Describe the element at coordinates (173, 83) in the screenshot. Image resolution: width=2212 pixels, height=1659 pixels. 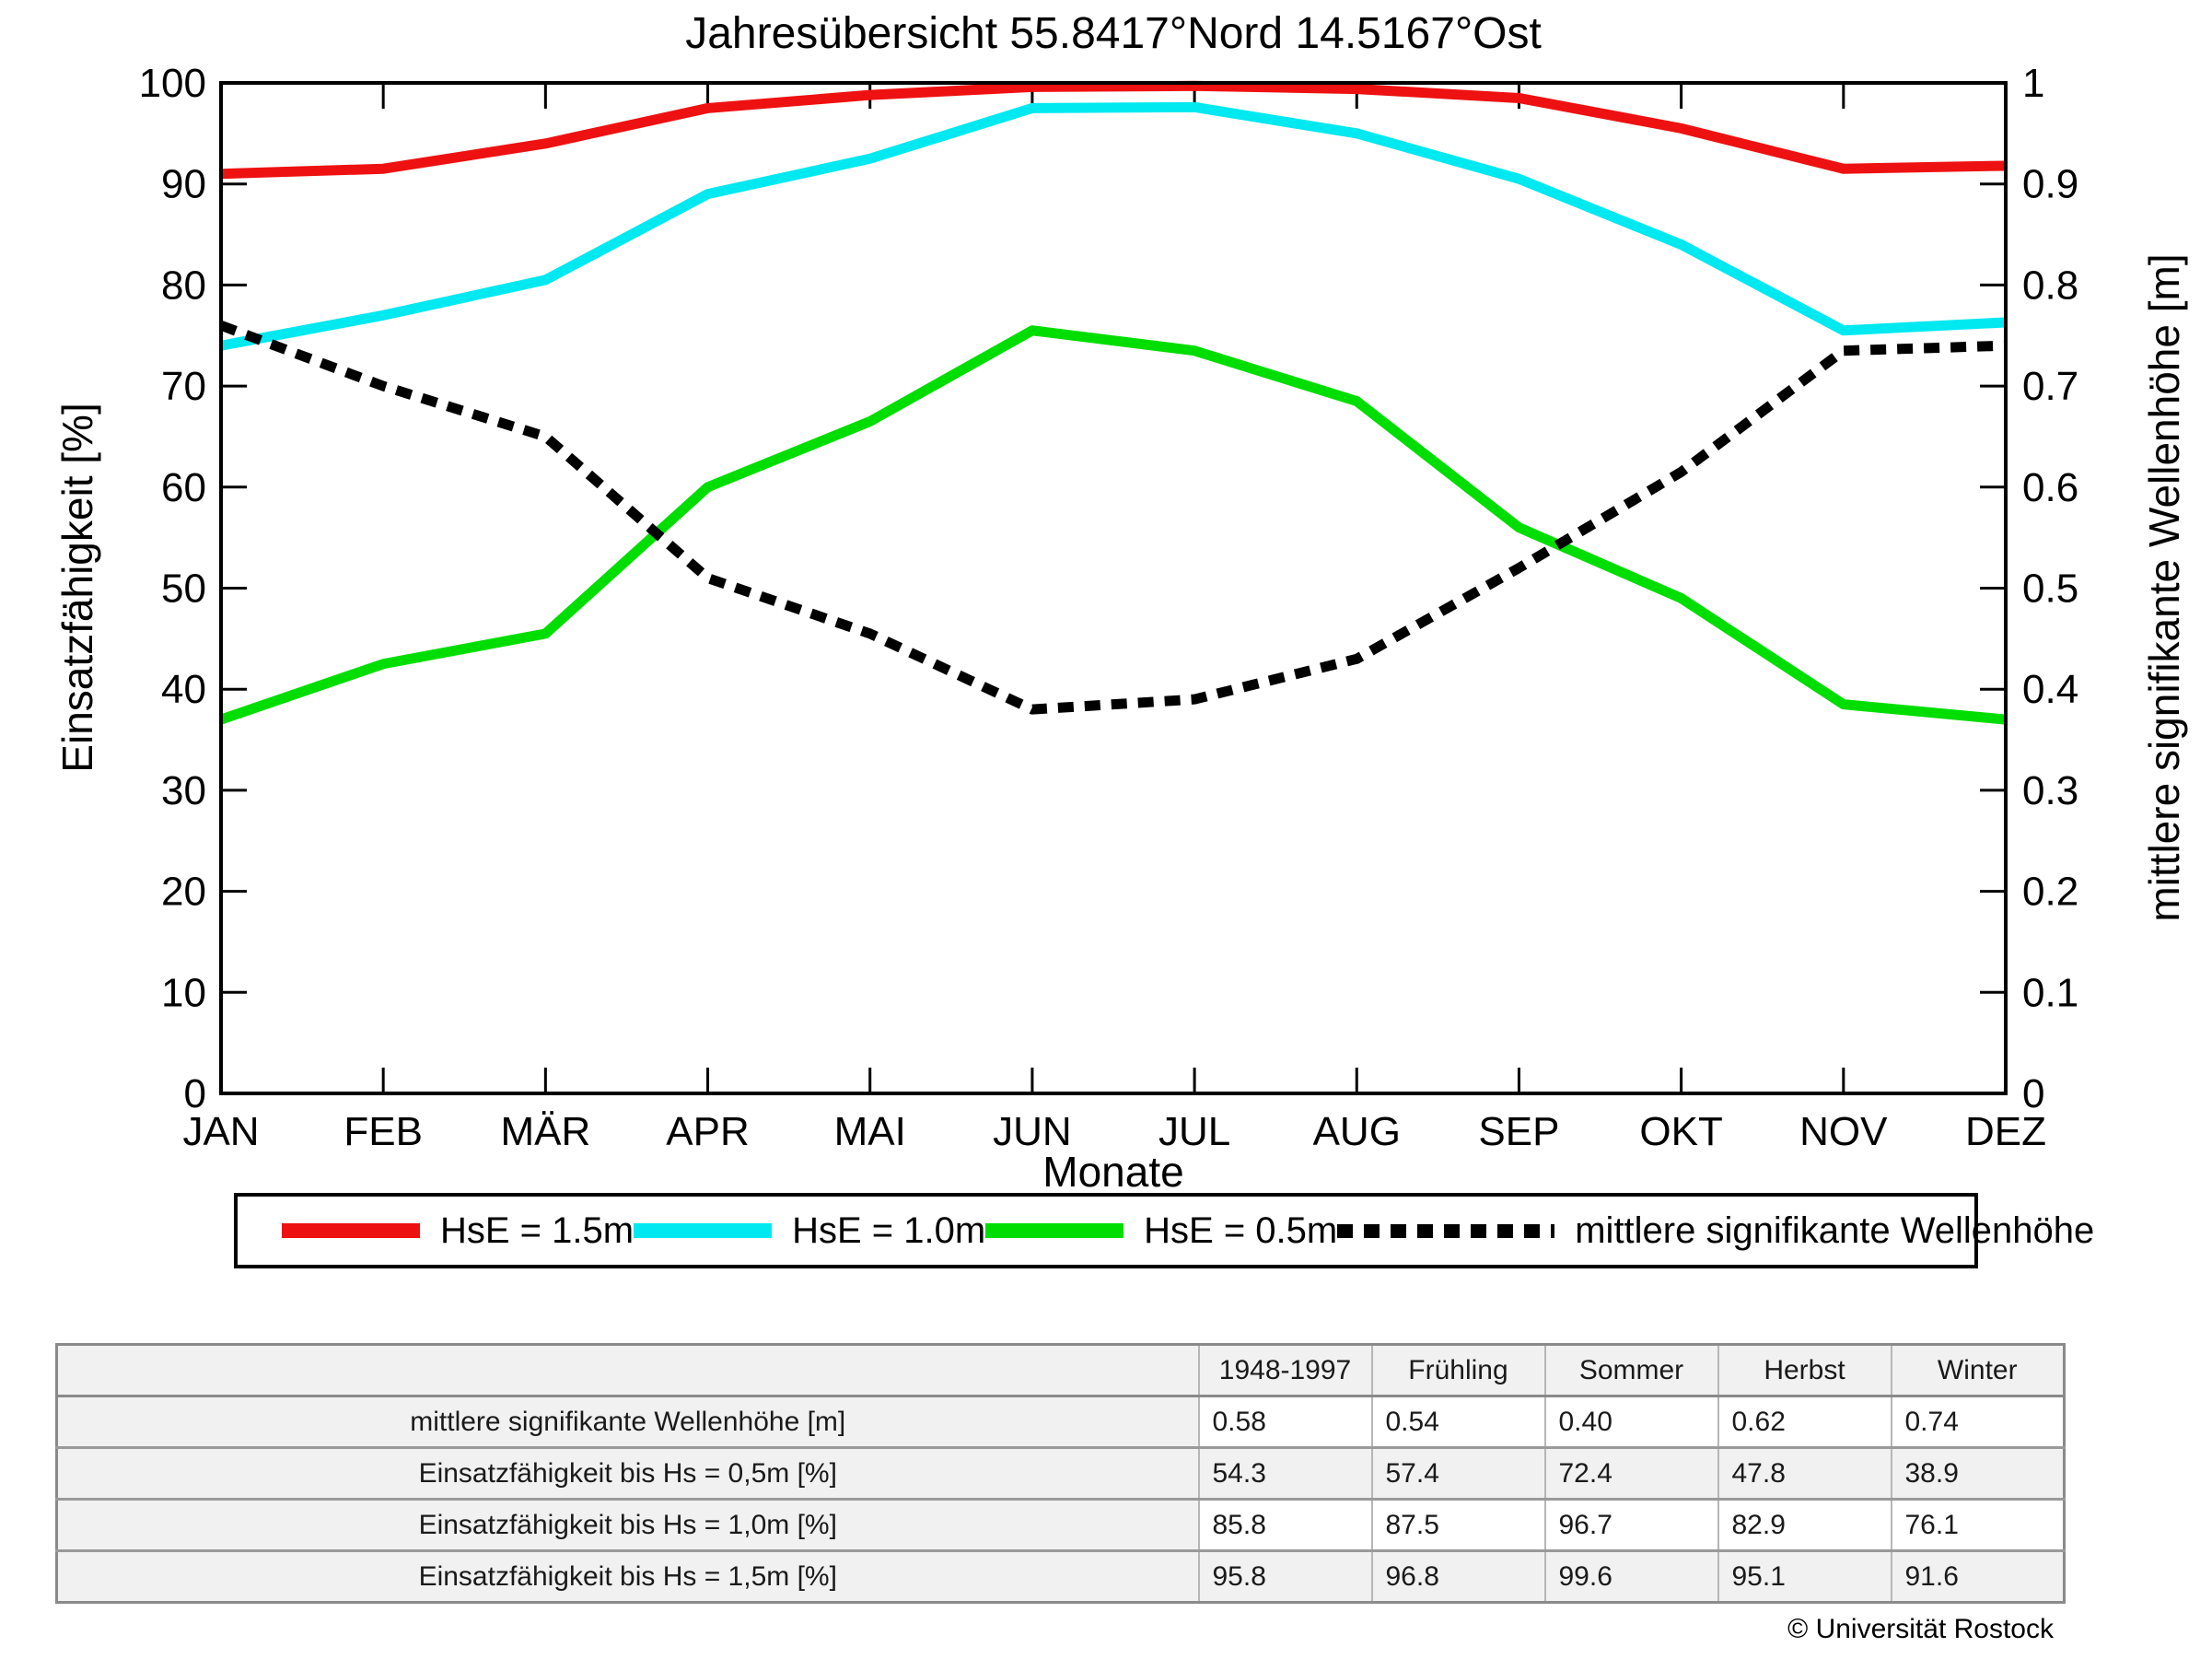
I see `y-axis-tick-label-left: 100` at that location.